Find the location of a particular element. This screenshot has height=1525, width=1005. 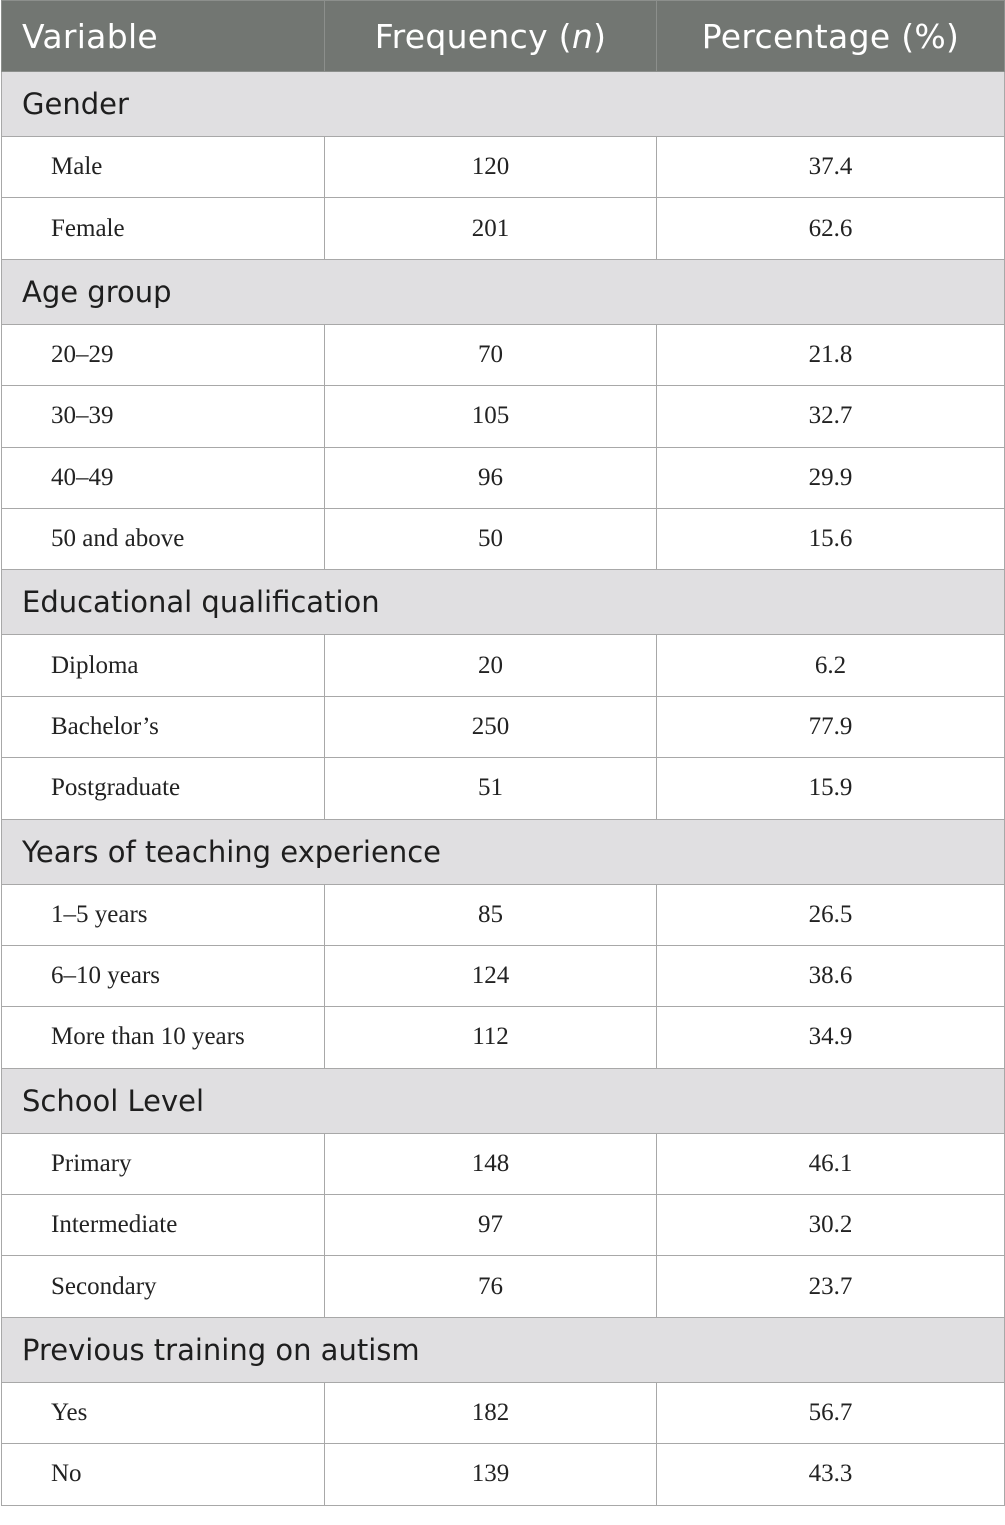

row-label: 6–10 years is located at coordinates (163, 976).